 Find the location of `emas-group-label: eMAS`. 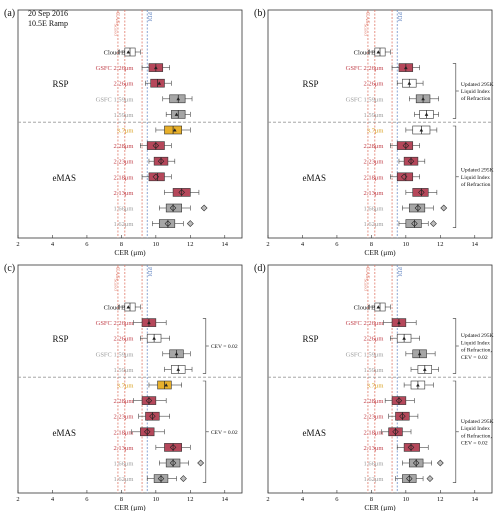

emas-group-label: eMAS is located at coordinates (64, 178).